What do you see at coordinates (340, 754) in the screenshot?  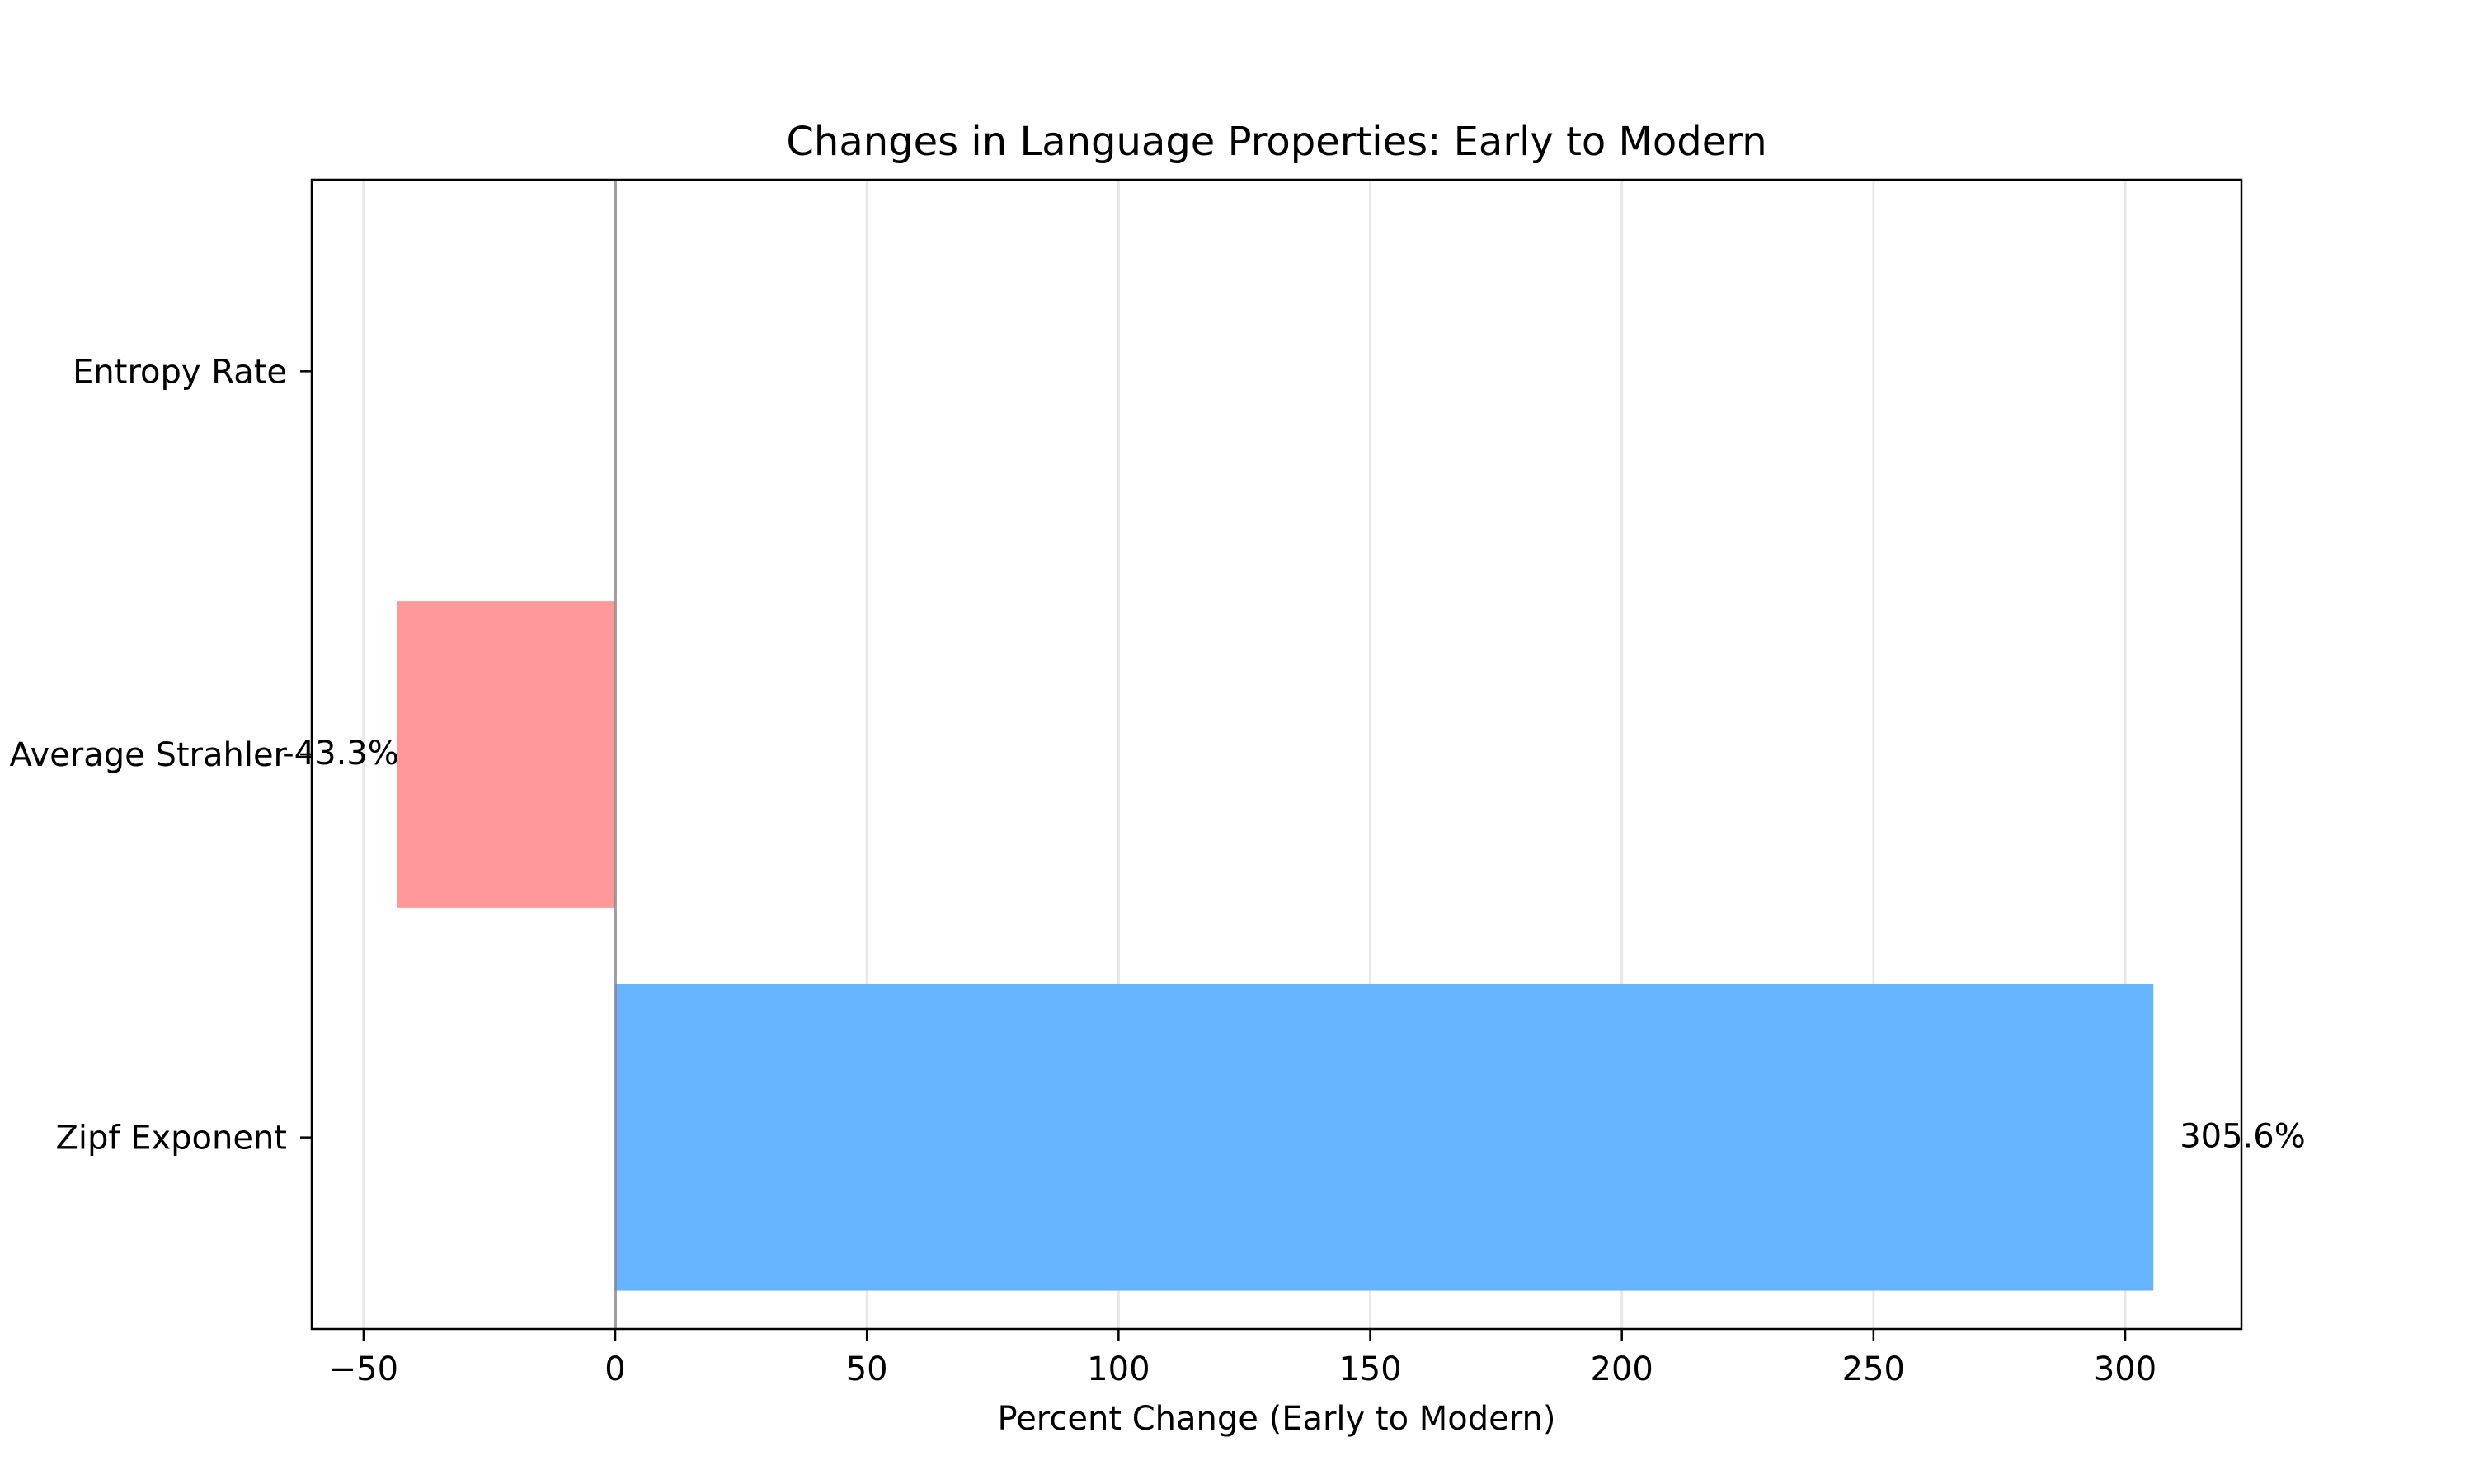 I see `data-label: -43.3%` at bounding box center [340, 754].